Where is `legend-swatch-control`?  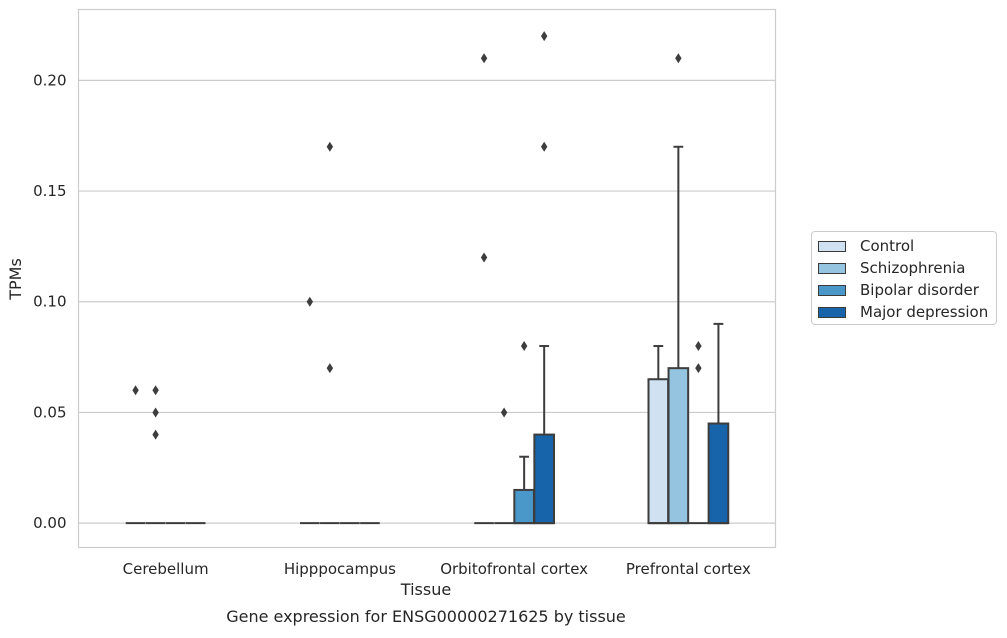 legend-swatch-control is located at coordinates (832, 246).